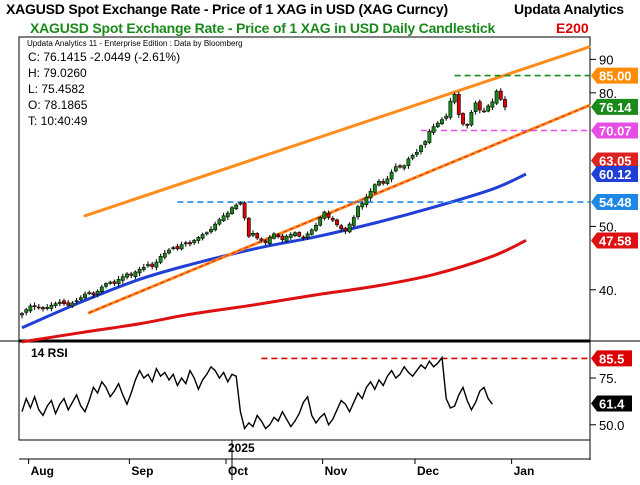  Describe the element at coordinates (614, 106) in the screenshot. I see `price-tag: 76.14` at that location.